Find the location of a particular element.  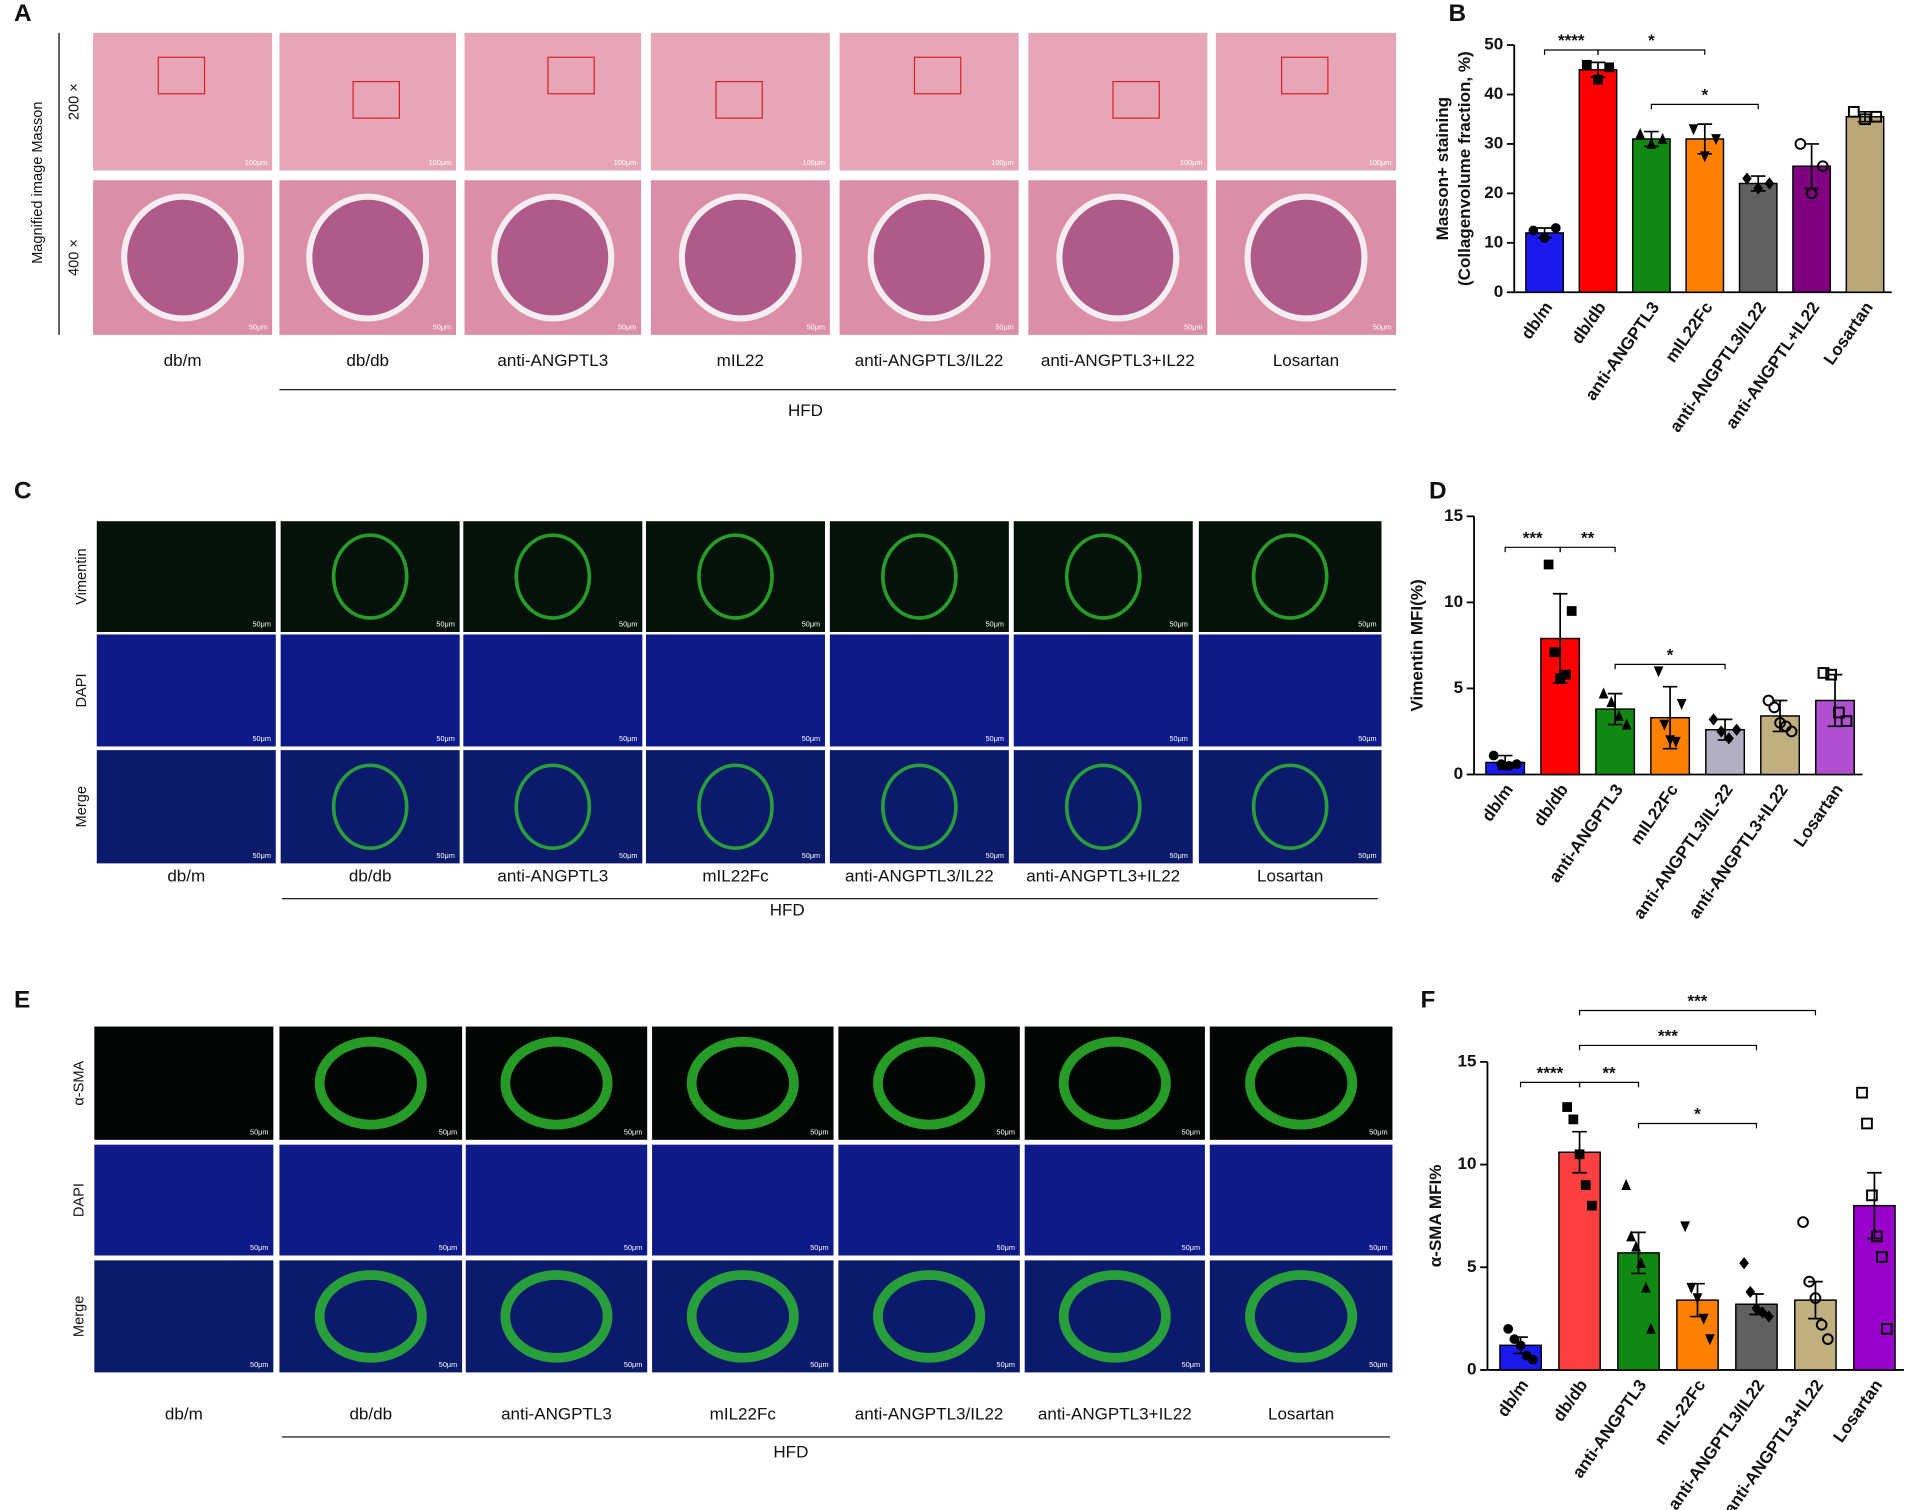

x-tick-label: anti-ANGPTL3+IL22 is located at coordinates (1738, 852).